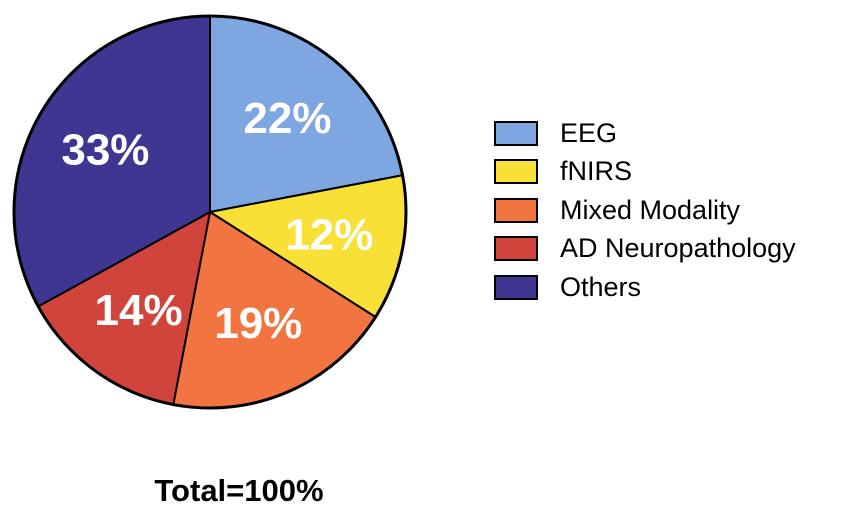 The height and width of the screenshot is (516, 851). Describe the element at coordinates (596, 171) in the screenshot. I see `legend-label-fnirs: fNIRS` at that location.